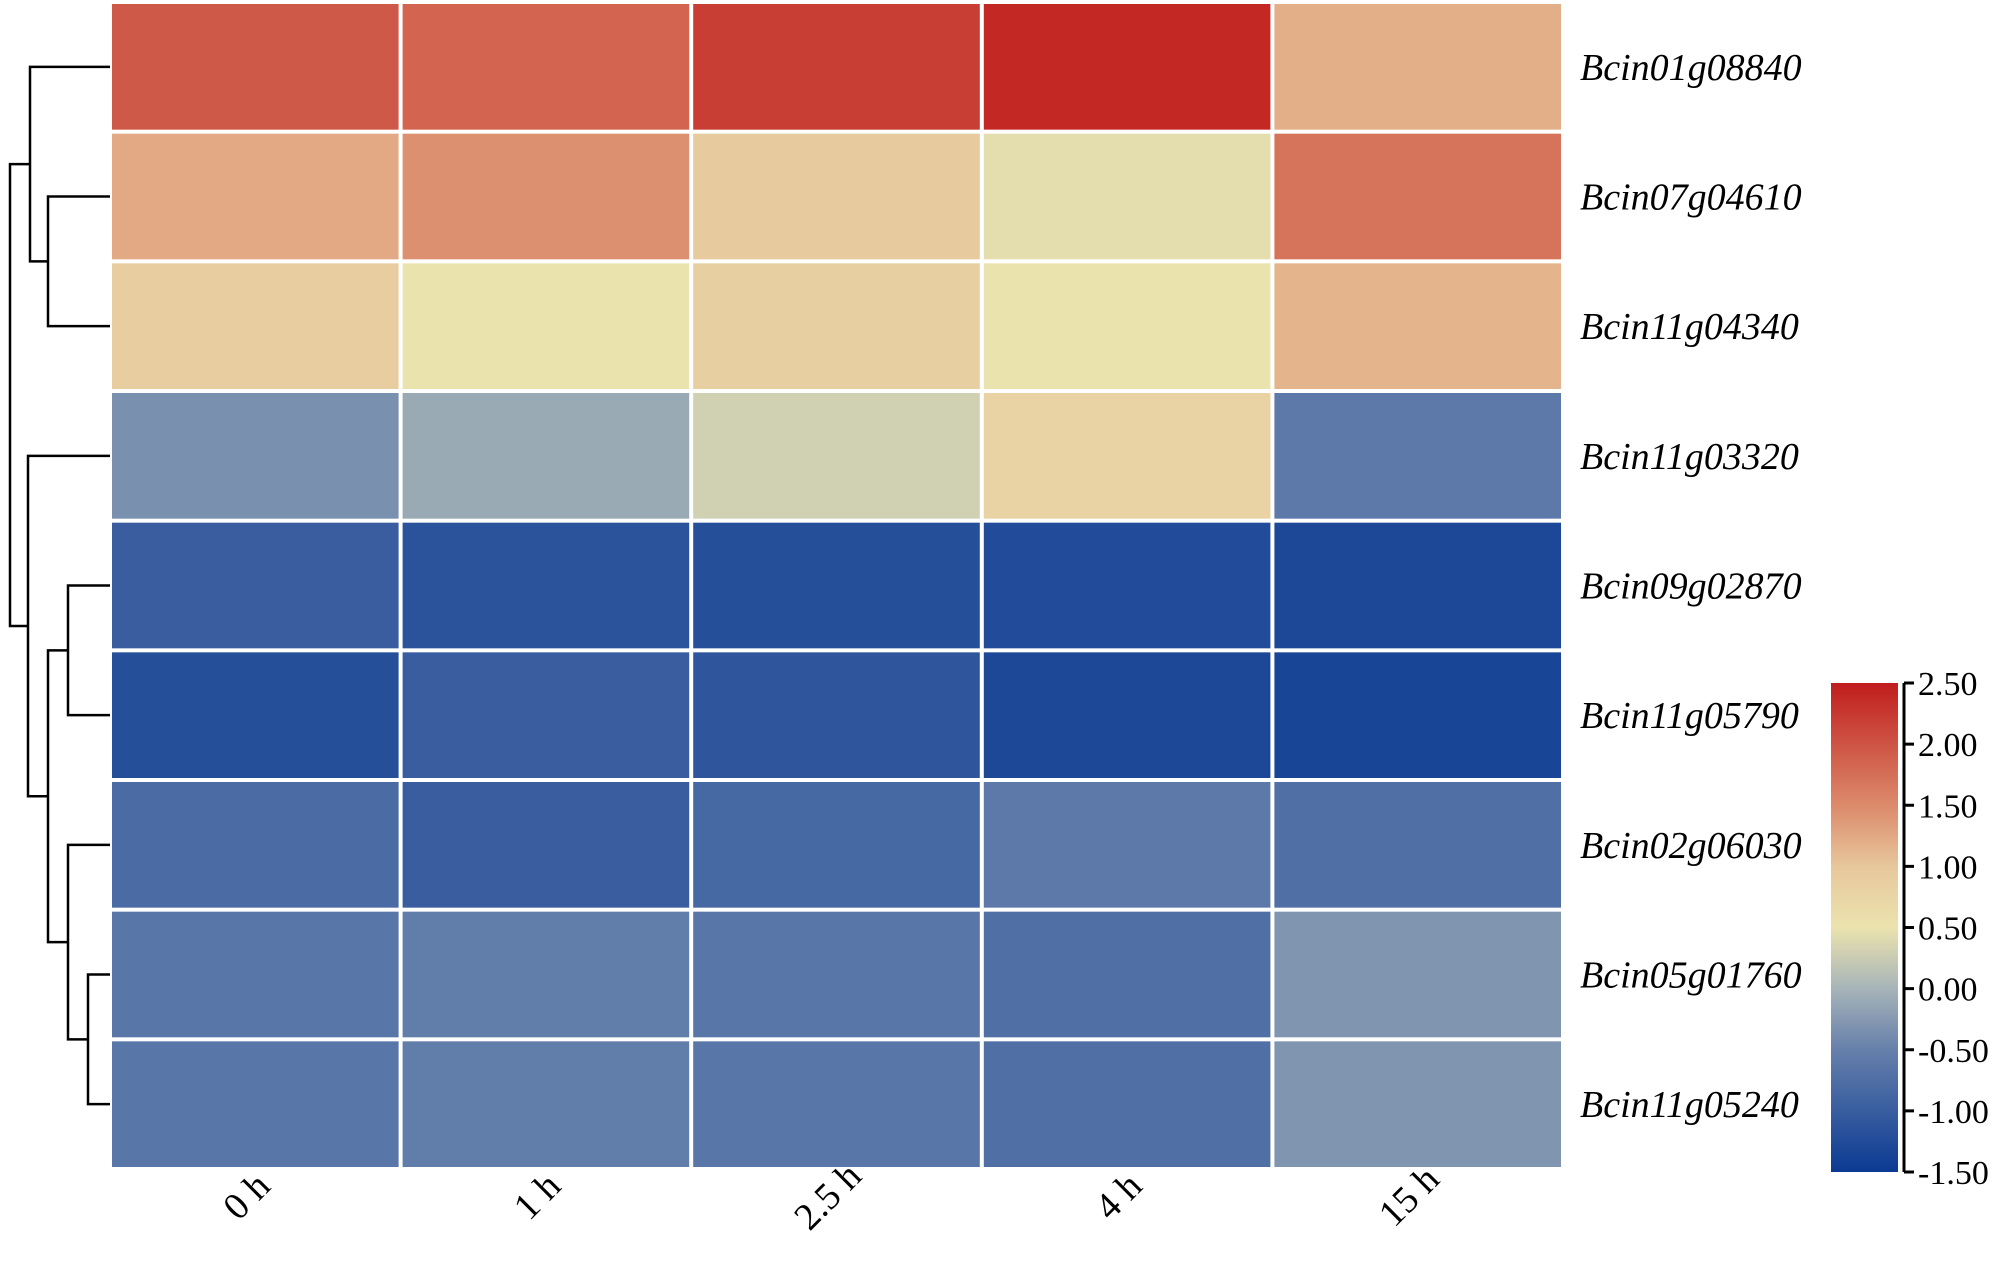 Image resolution: width=2000 pixels, height=1279 pixels. I want to click on column-label: 0 h, so click(246, 1196).